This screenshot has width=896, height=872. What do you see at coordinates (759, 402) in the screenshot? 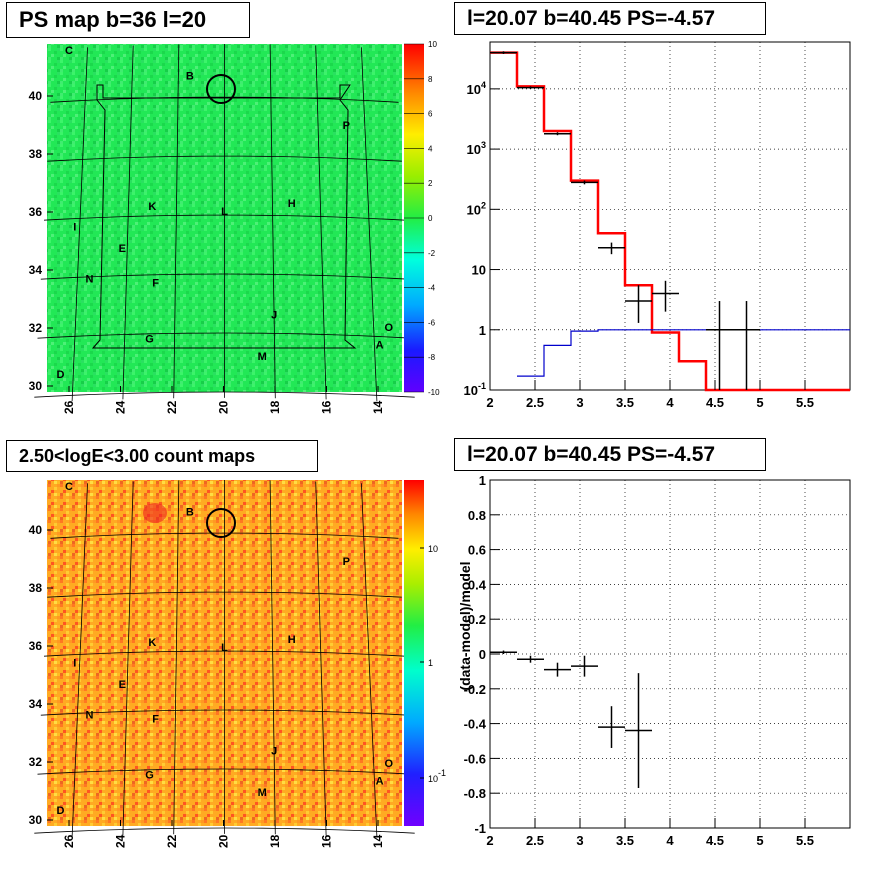
I see `spectrum-x-tick-label: 5` at bounding box center [759, 402].